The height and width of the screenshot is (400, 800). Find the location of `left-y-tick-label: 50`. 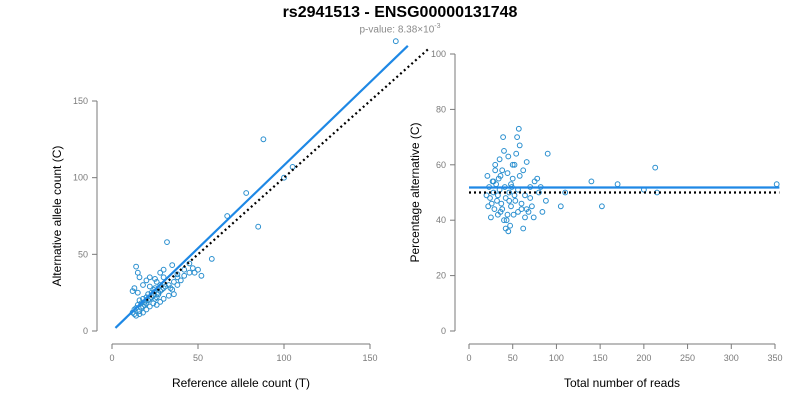

left-y-tick-label: 50 is located at coordinates (83, 254).